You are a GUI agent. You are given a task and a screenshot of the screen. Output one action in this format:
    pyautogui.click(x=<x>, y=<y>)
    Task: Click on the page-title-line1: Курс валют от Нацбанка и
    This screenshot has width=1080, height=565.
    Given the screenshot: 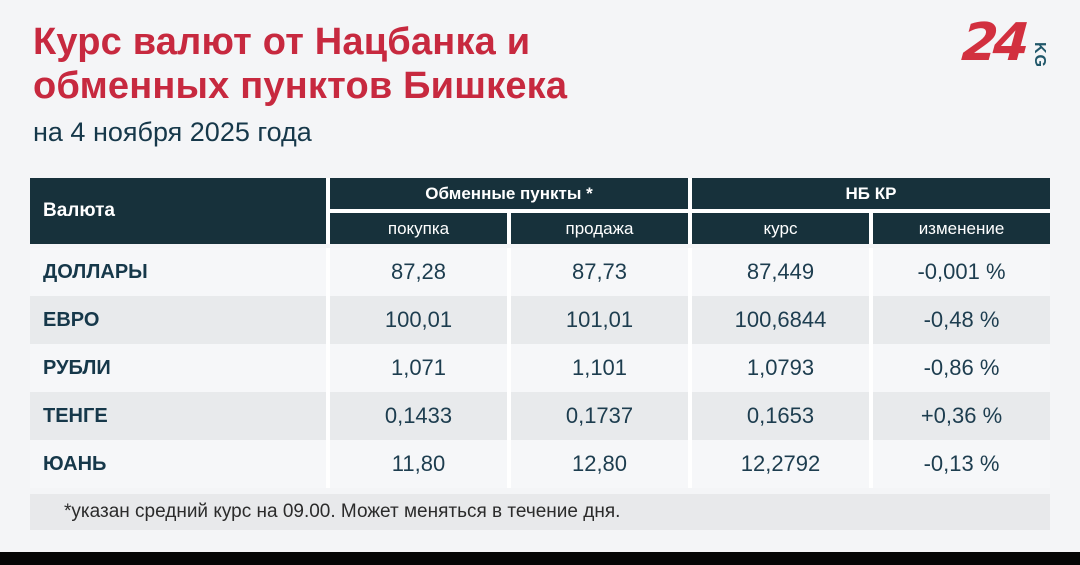 What is the action you would take?
    pyautogui.click(x=282, y=42)
    